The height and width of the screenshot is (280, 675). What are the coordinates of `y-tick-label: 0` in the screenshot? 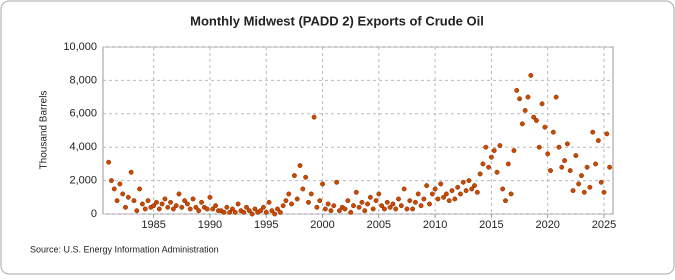 It's located at (94, 214).